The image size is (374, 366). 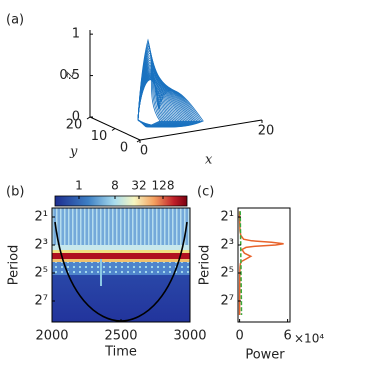 What do you see at coordinates (265, 355) in the screenshot?
I see `x-axis-label: Power` at bounding box center [265, 355].